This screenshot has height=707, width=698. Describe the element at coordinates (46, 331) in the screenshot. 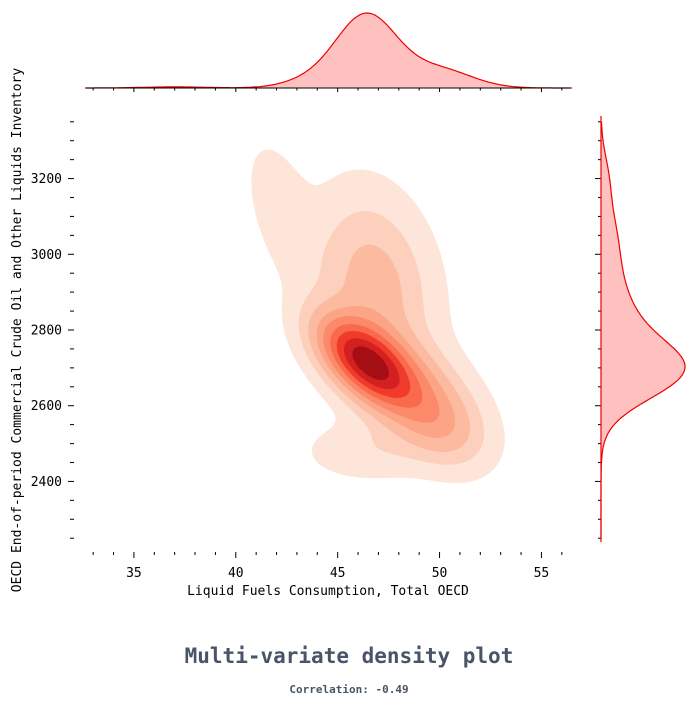

I see `y-tick-label: 2800` at that location.